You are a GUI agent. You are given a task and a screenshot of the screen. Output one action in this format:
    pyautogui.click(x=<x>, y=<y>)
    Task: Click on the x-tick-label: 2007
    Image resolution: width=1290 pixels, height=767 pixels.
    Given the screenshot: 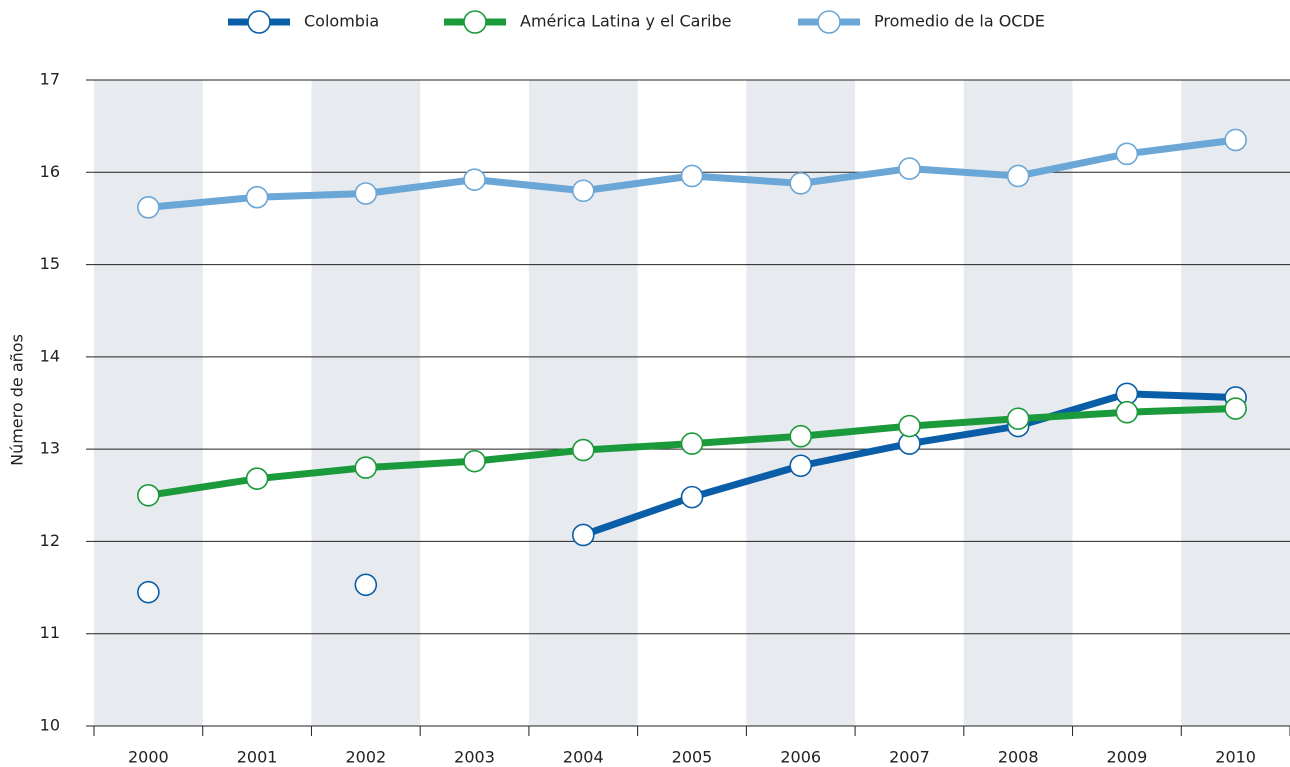 What is the action you would take?
    pyautogui.click(x=909, y=757)
    